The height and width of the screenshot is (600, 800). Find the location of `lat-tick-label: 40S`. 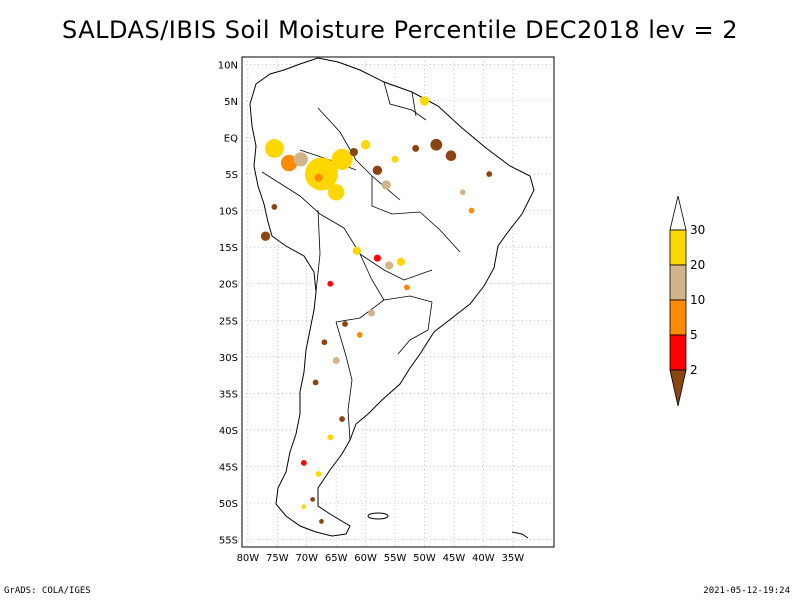

lat-tick-label: 40S is located at coordinates (228, 431).